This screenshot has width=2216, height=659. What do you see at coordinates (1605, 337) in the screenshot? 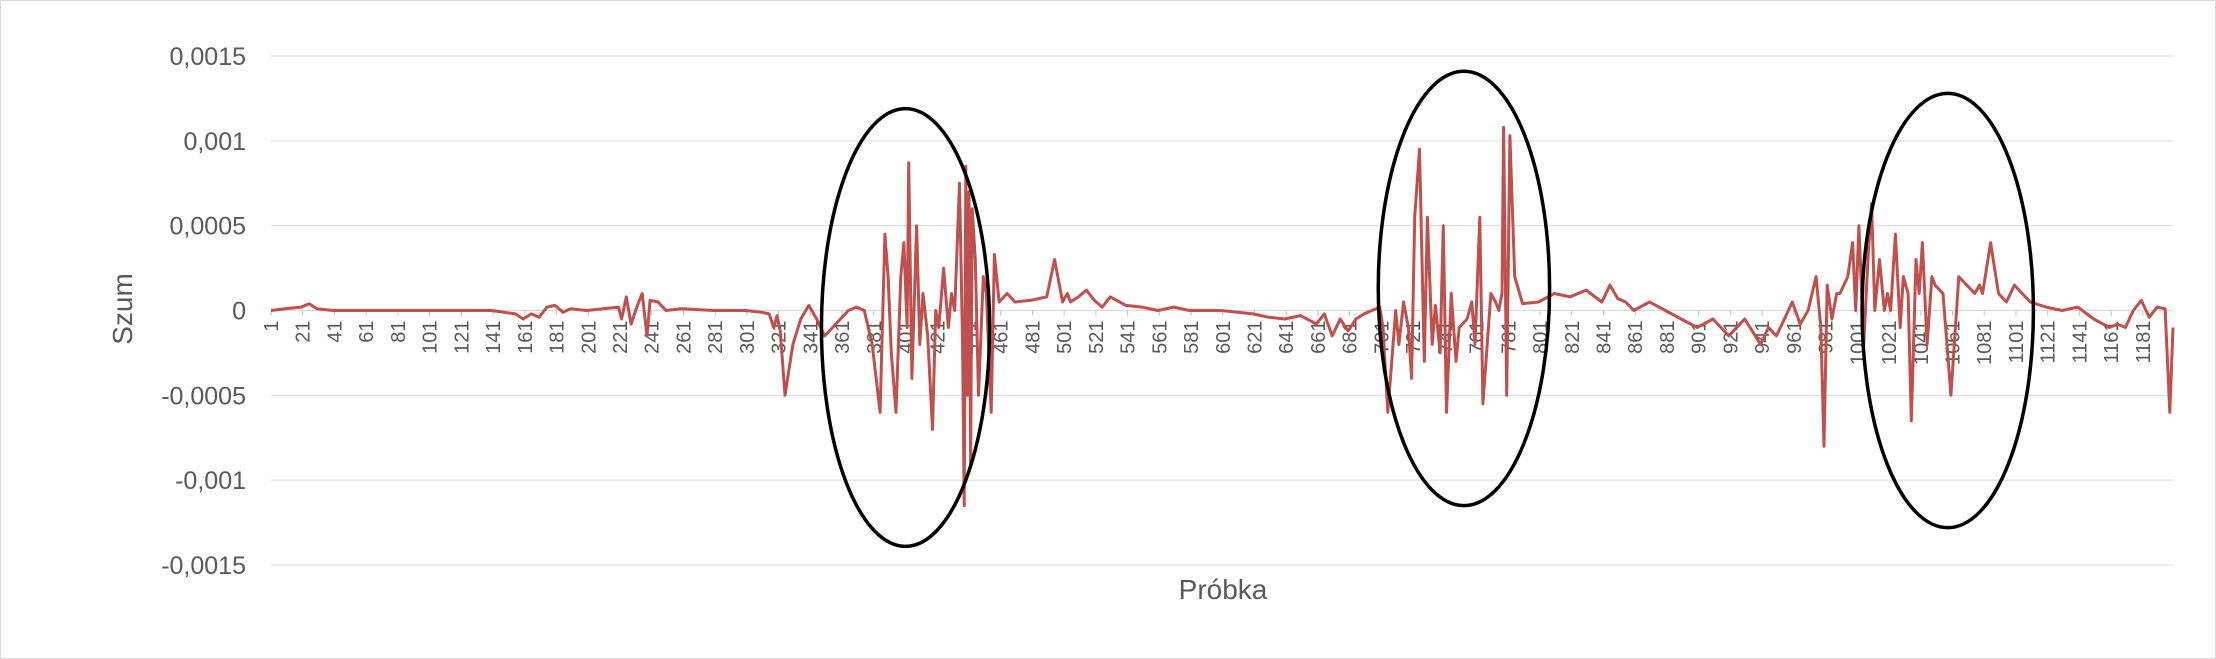
I see `x-tick-label: 841` at bounding box center [1605, 337].